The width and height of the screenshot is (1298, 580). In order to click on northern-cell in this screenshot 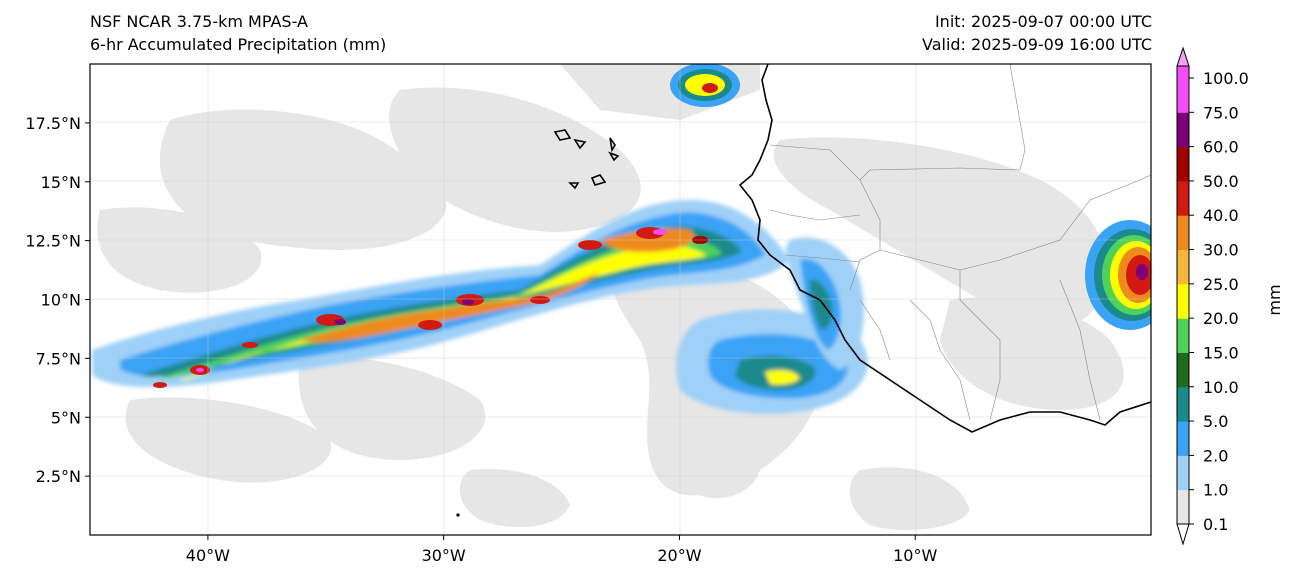, I will do `click(705, 85)`.